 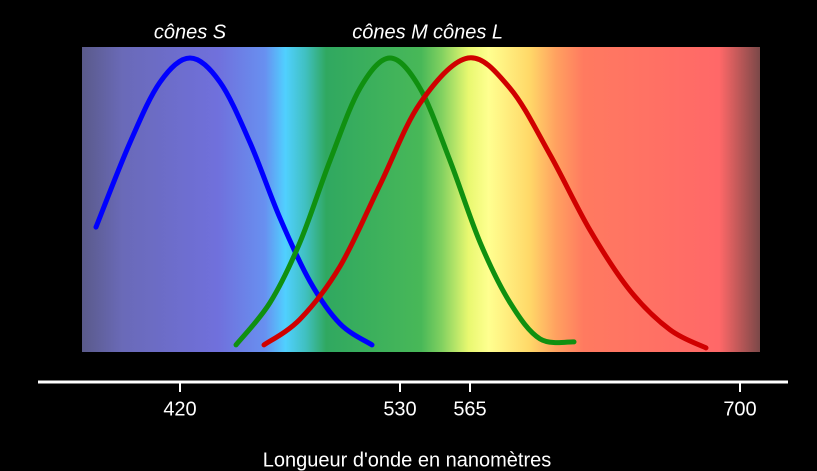 What do you see at coordinates (179, 409) in the screenshot?
I see `x-tick-label: 420` at bounding box center [179, 409].